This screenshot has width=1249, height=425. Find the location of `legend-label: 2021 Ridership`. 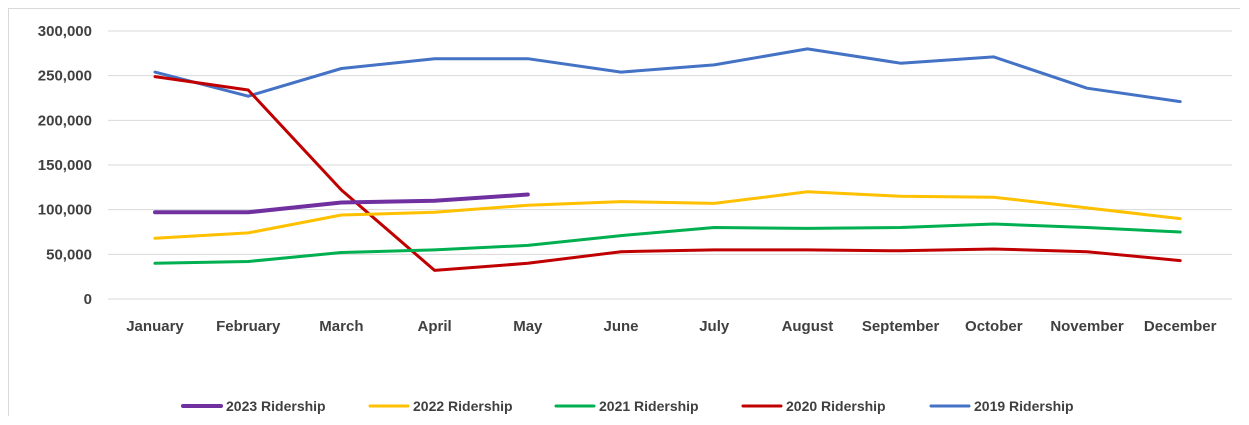

legend-label: 2021 Ridership is located at coordinates (649, 406).